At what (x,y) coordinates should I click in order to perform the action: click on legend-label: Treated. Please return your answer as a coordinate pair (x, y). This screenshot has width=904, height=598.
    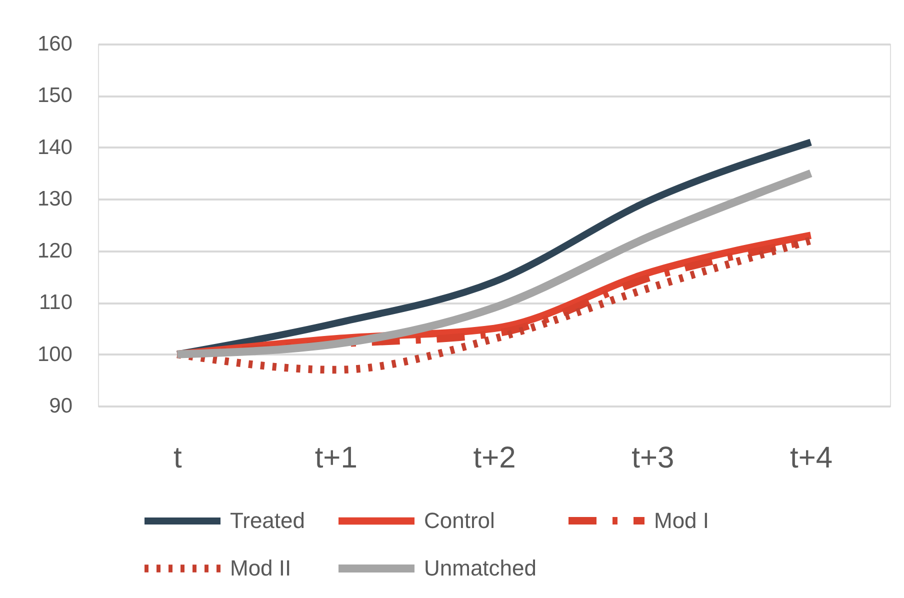
    Looking at the image, I should click on (268, 520).